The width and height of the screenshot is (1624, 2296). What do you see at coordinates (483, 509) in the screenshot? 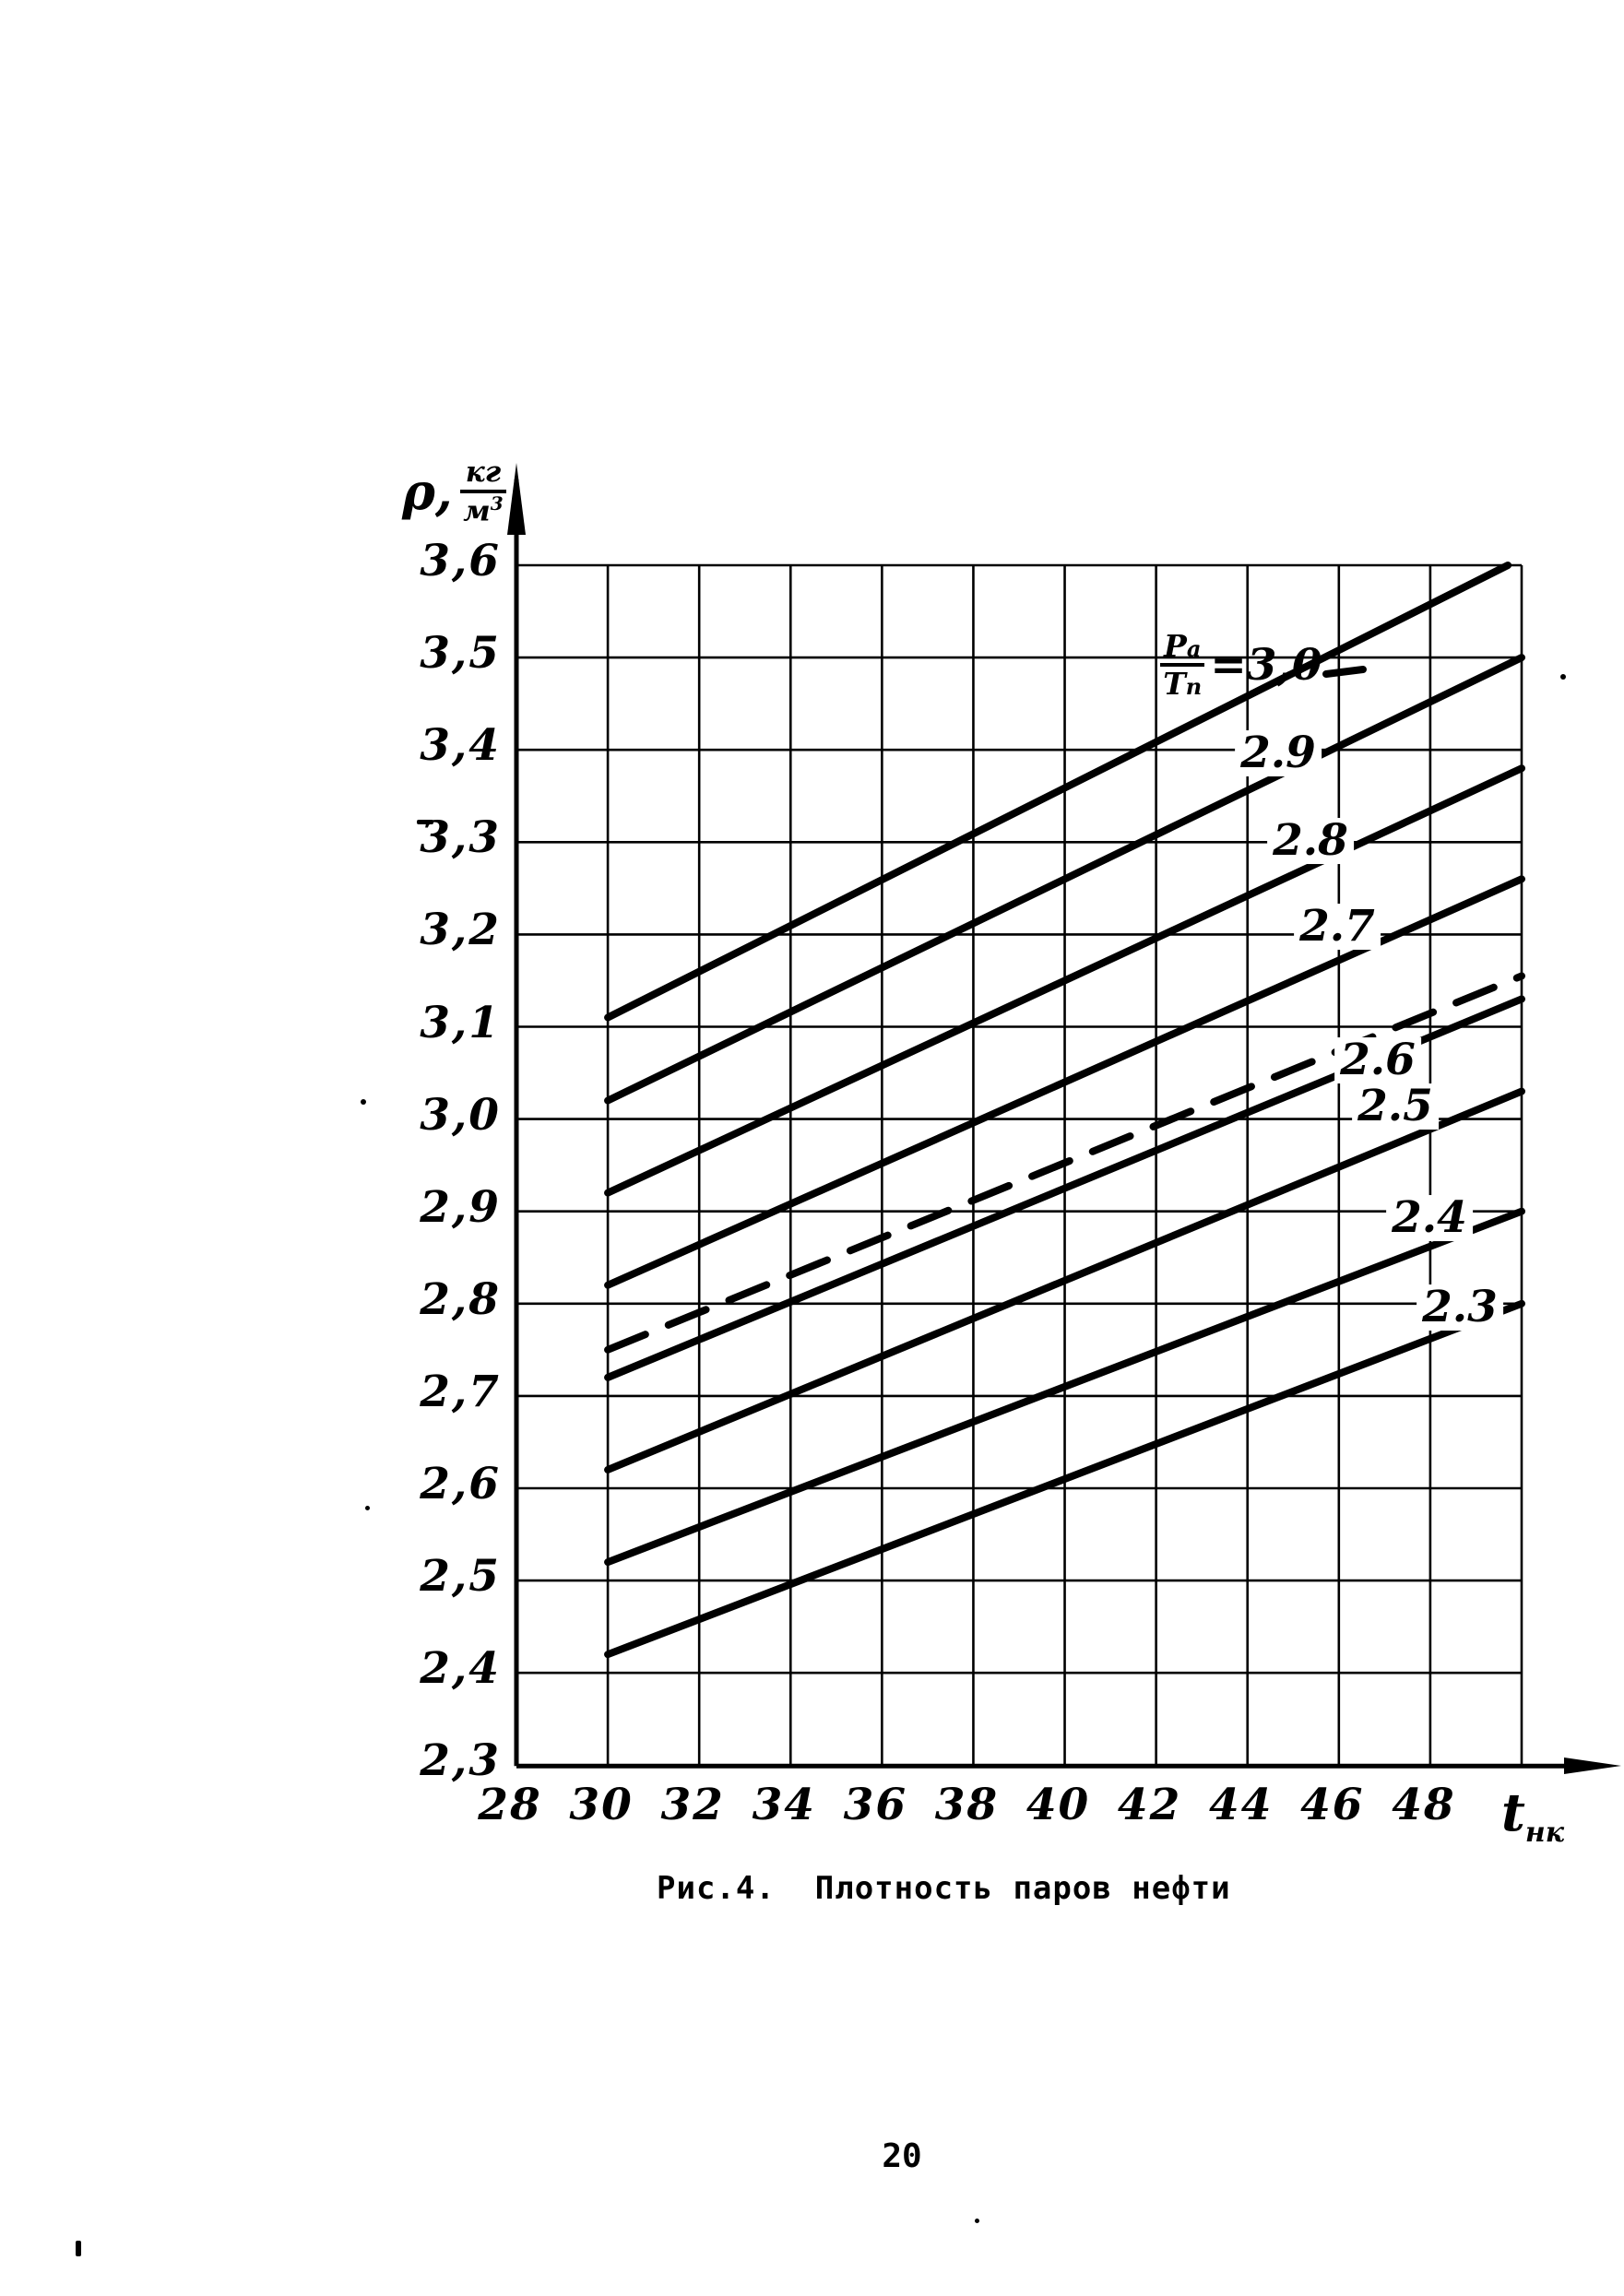
I see `y-unit-denominator: м3` at bounding box center [483, 509].